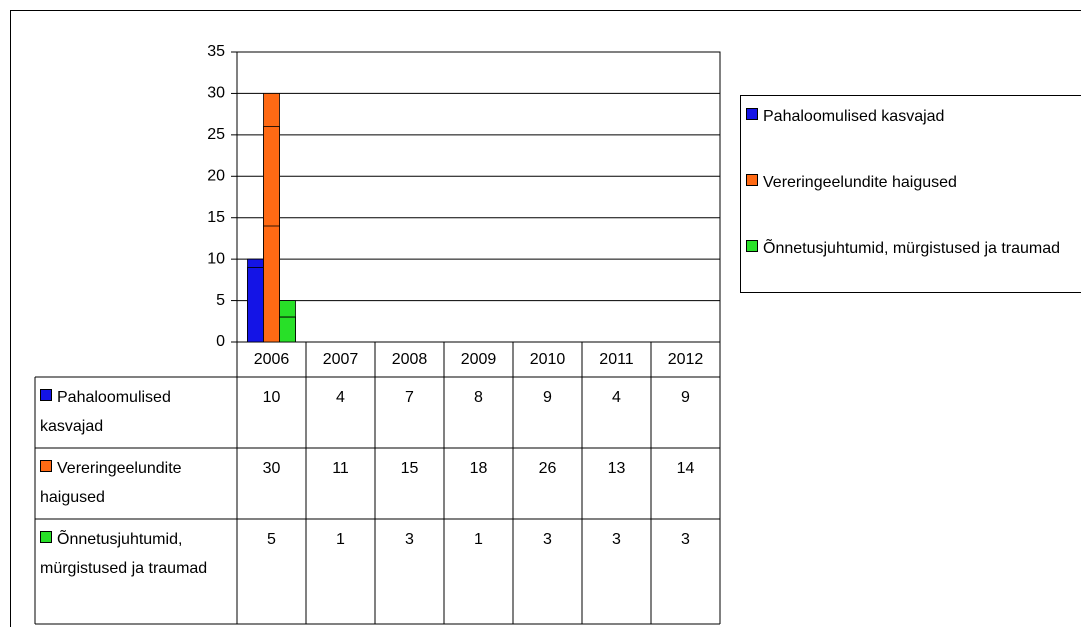 The width and height of the screenshot is (1081, 627). Describe the element at coordinates (220, 300) in the screenshot. I see `y-tick-label: 5` at that location.